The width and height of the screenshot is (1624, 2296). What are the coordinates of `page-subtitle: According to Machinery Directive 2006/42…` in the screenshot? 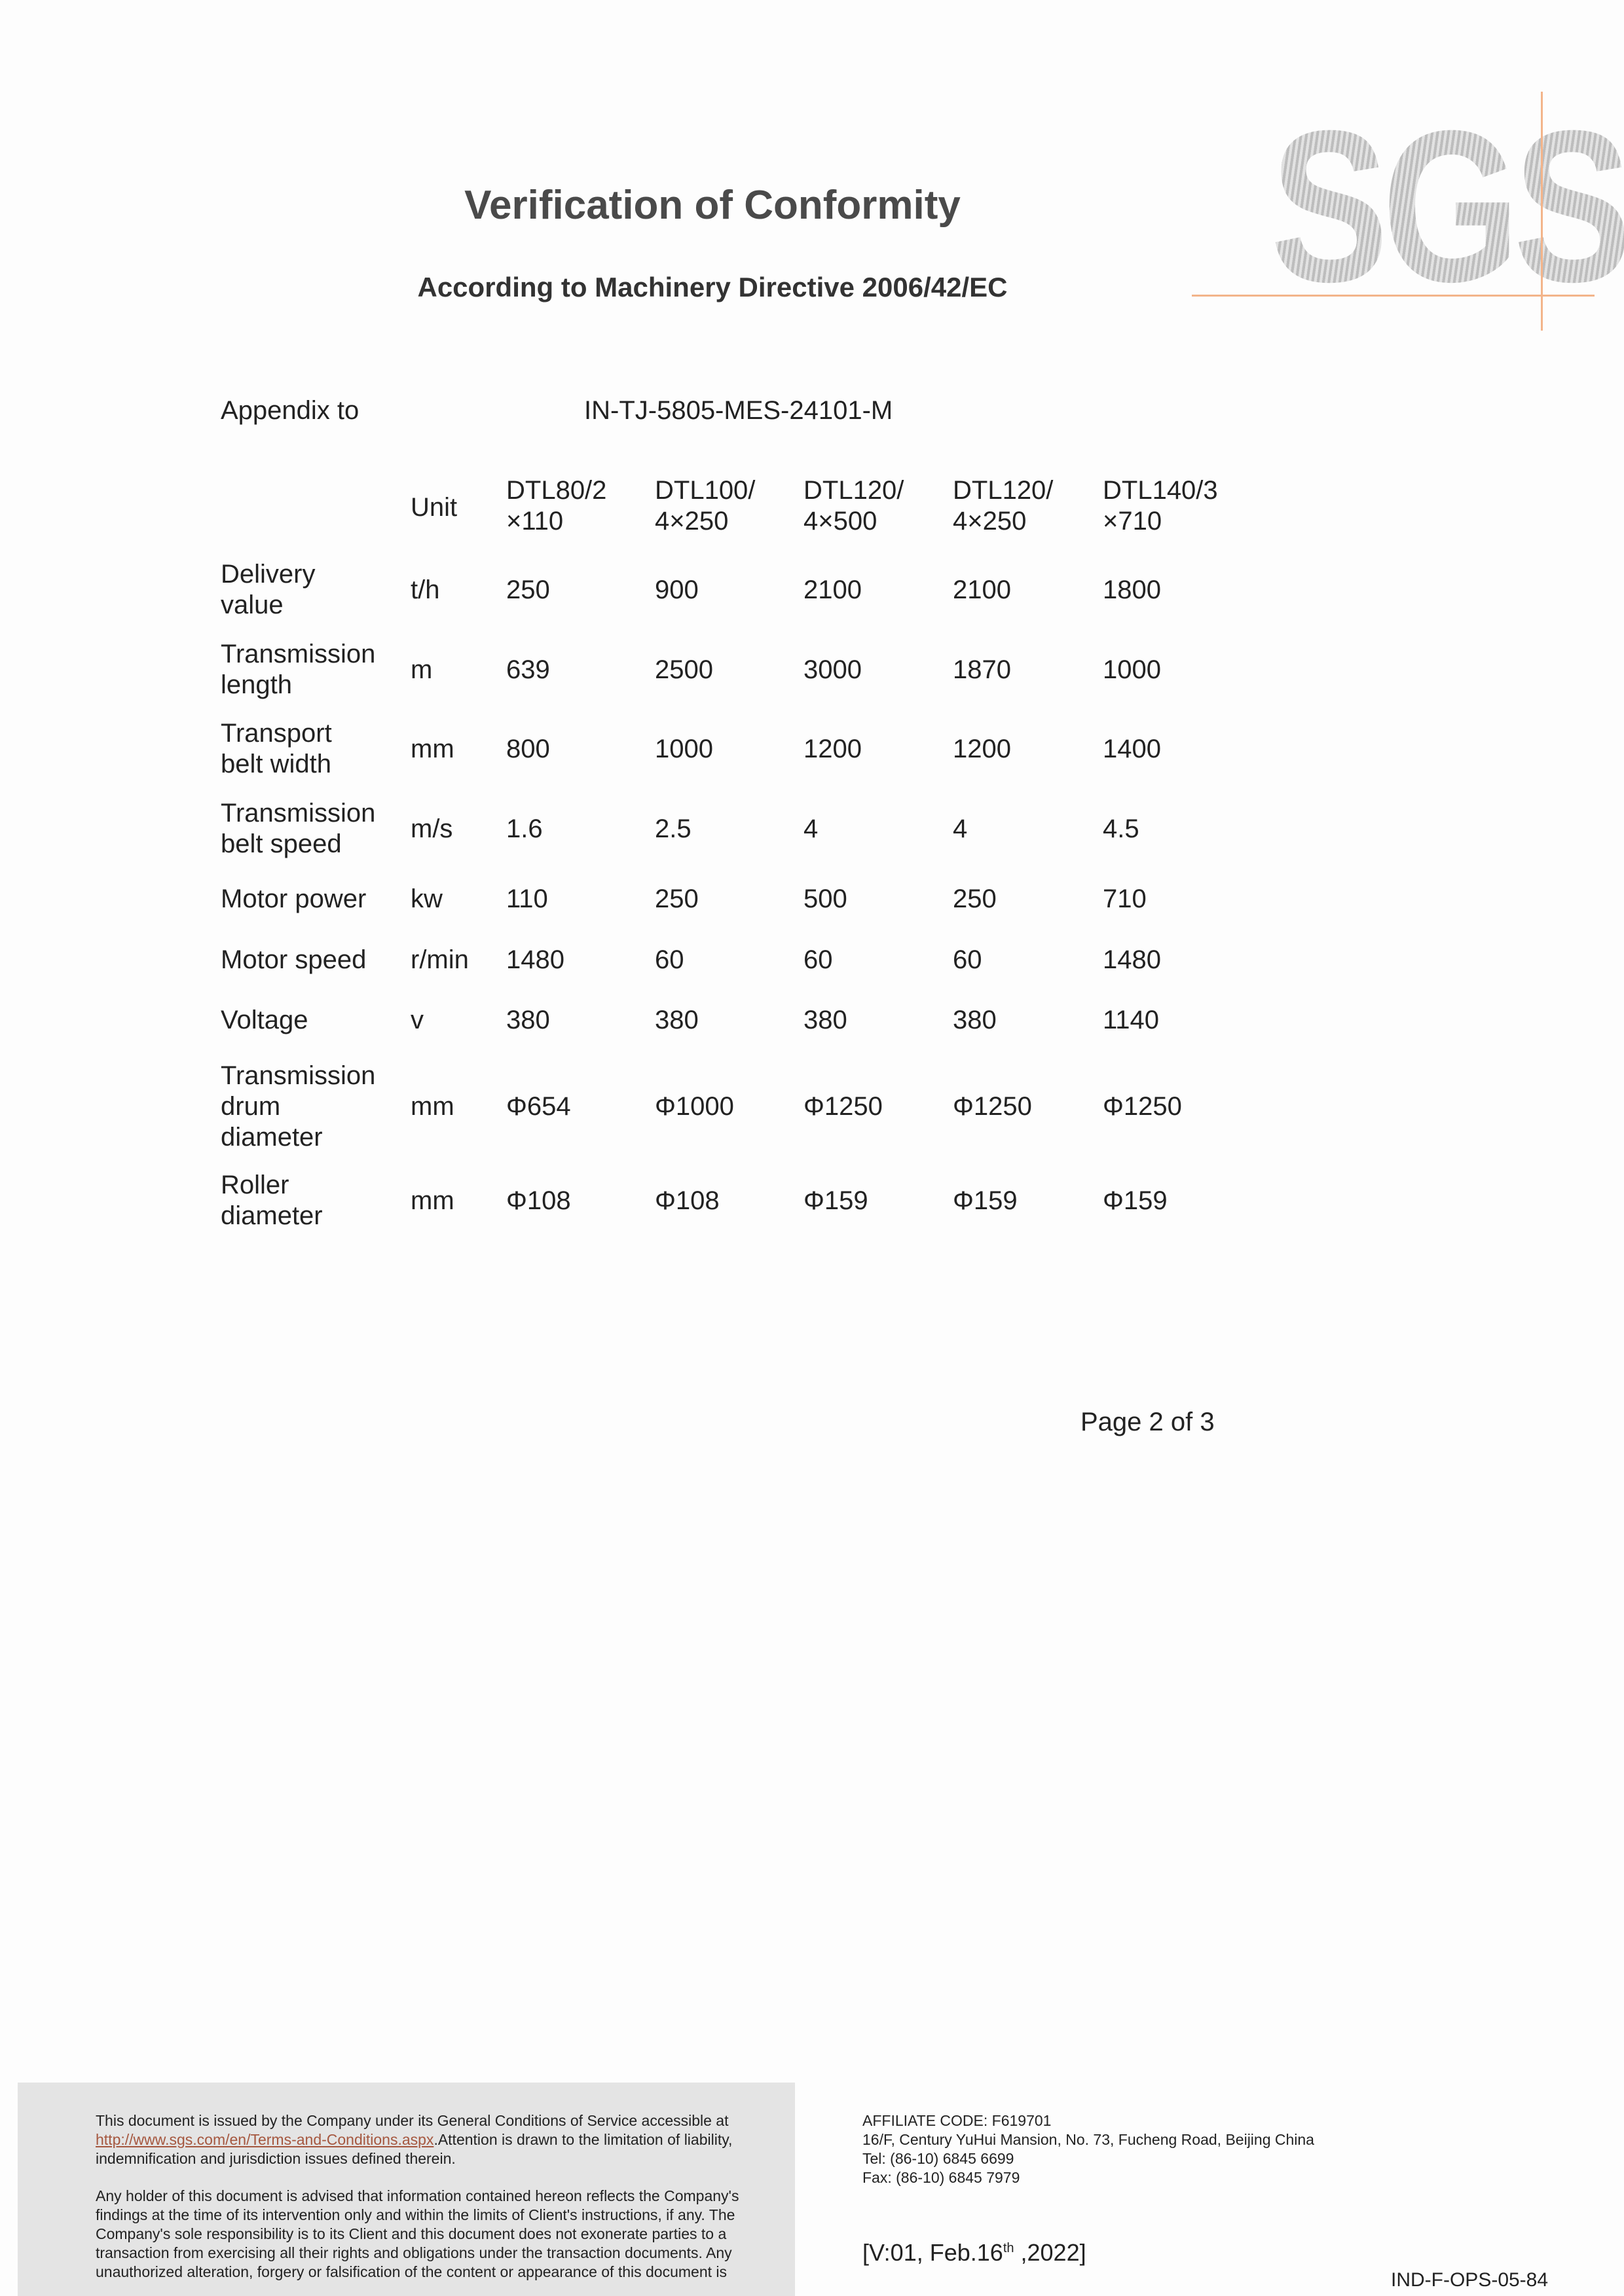 It's located at (712, 287).